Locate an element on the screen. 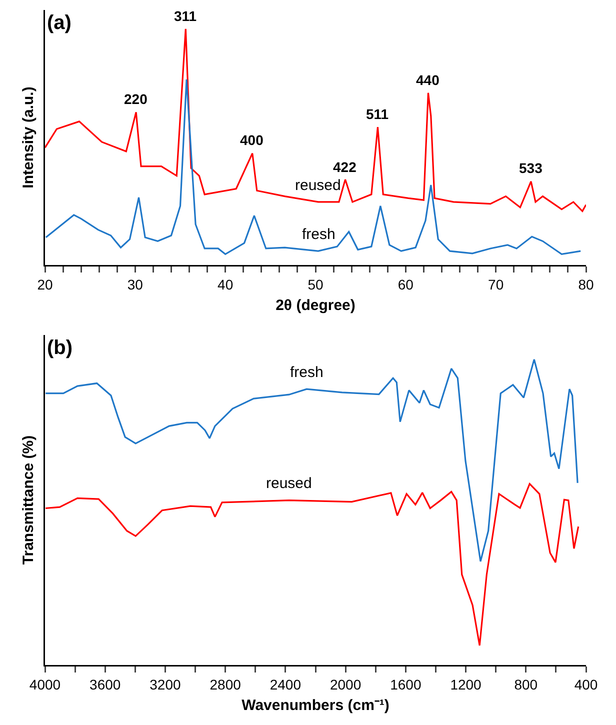  annotation: 511 is located at coordinates (377, 114).